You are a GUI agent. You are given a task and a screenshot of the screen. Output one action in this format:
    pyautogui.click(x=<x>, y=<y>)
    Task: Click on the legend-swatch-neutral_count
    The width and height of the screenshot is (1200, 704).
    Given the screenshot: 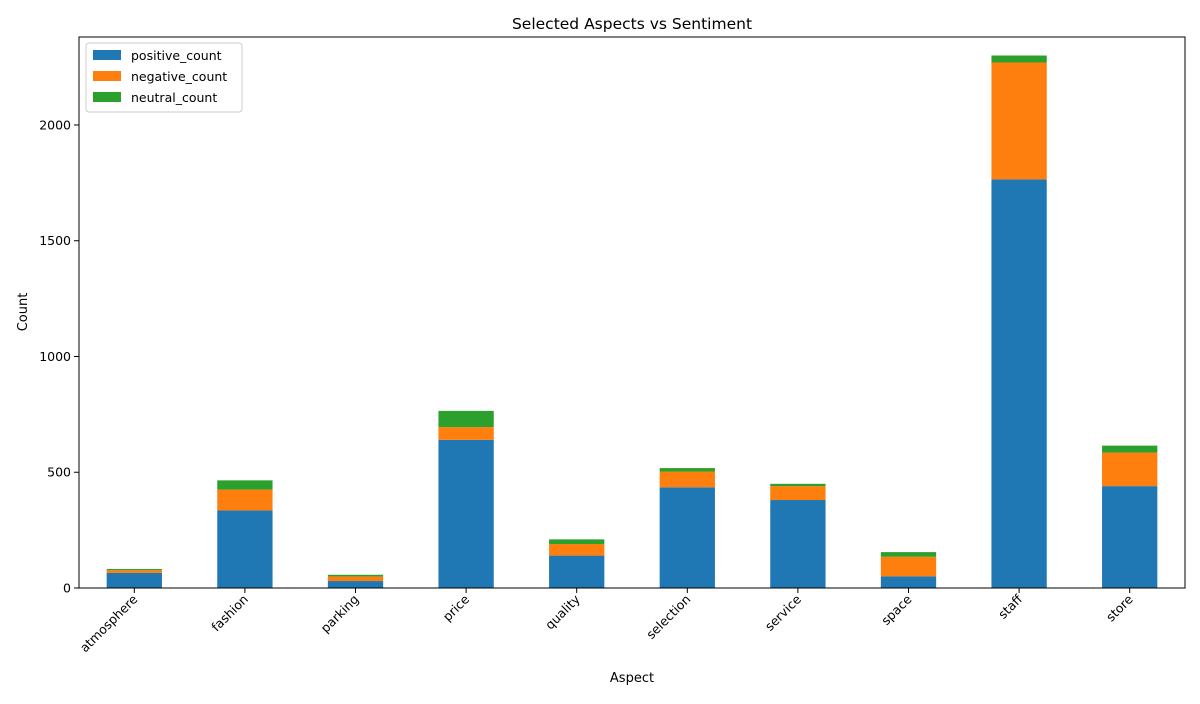 What is the action you would take?
    pyautogui.click(x=107, y=97)
    